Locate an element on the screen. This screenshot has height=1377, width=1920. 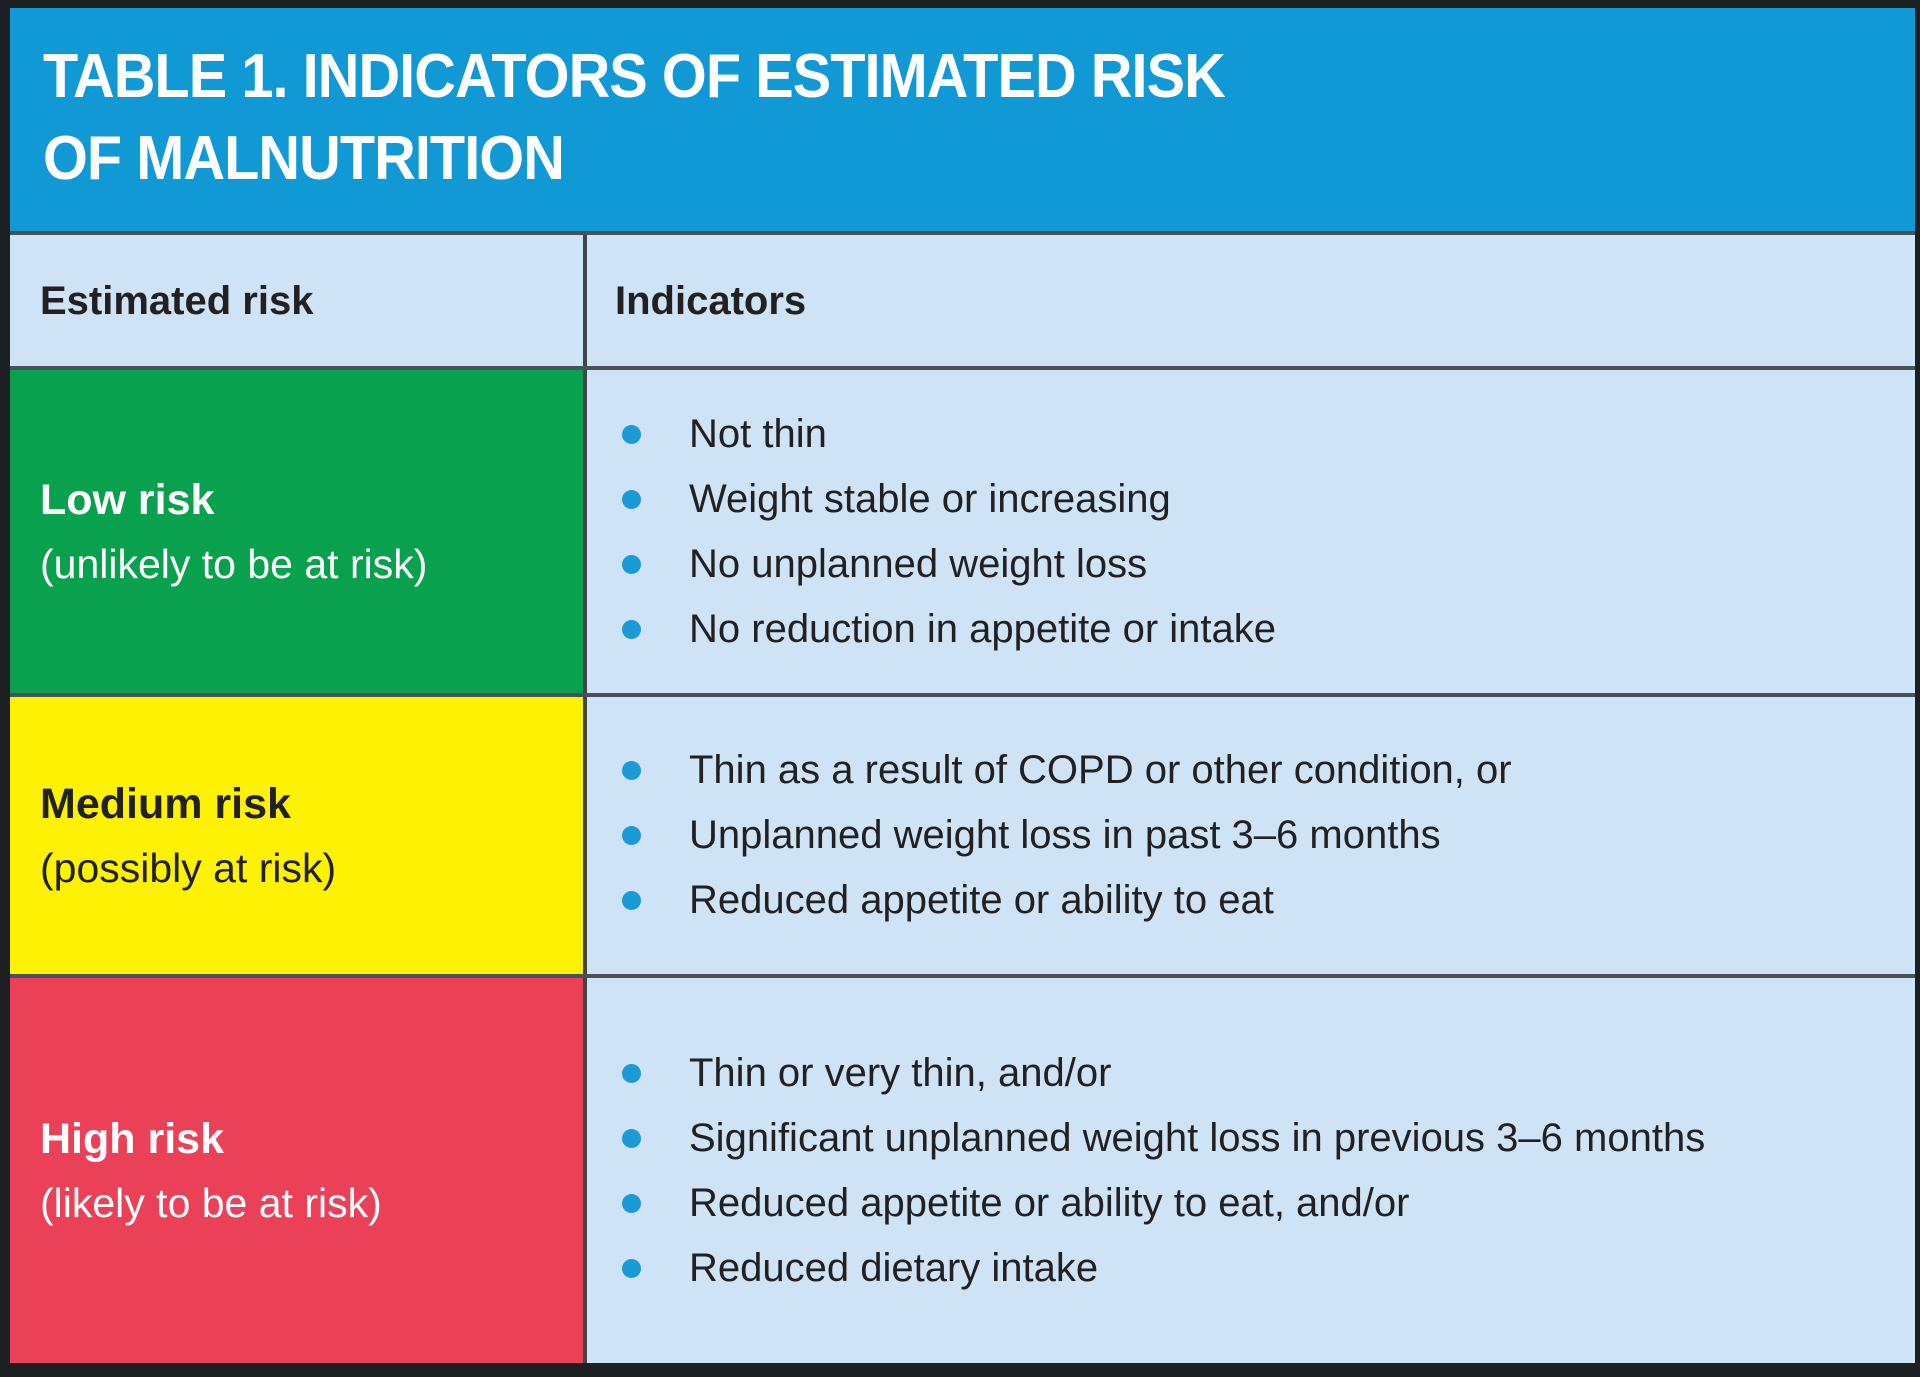
risk-label: Low risk is located at coordinates (127, 499).